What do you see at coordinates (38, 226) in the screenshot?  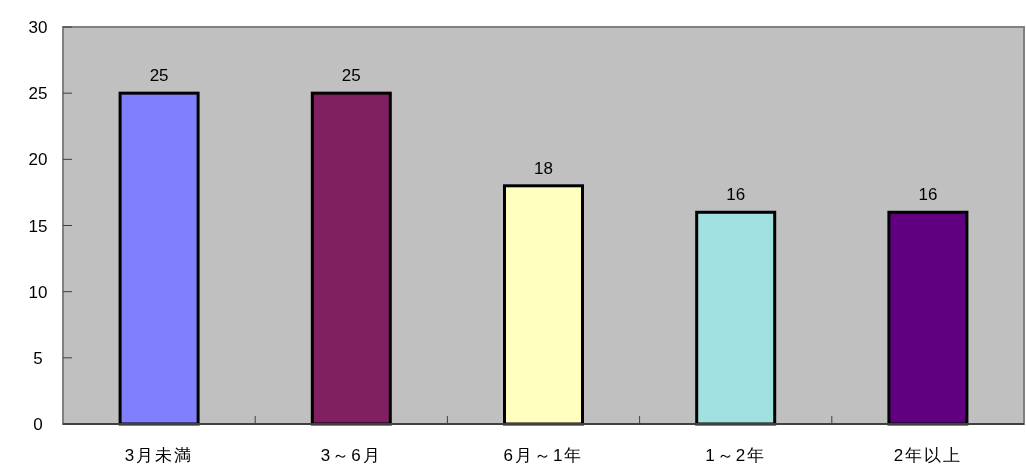 I see `y-tick-label: 15` at bounding box center [38, 226].